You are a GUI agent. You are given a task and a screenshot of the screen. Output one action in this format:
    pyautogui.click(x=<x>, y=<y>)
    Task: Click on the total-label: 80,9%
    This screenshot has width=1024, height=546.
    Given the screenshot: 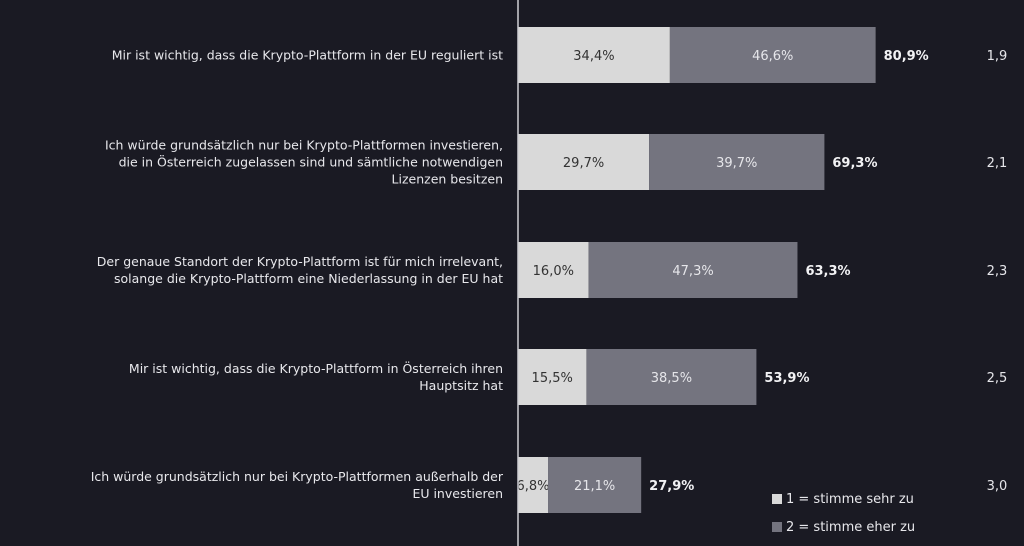 What is the action you would take?
    pyautogui.click(x=906, y=56)
    